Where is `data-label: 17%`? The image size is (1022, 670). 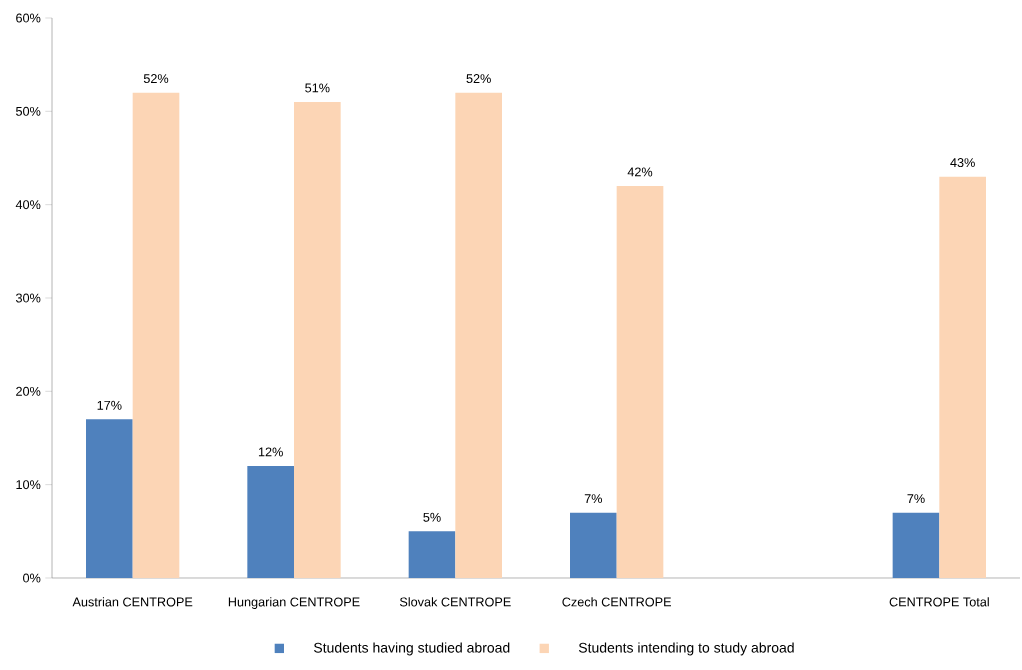 data-label: 17% is located at coordinates (109, 405).